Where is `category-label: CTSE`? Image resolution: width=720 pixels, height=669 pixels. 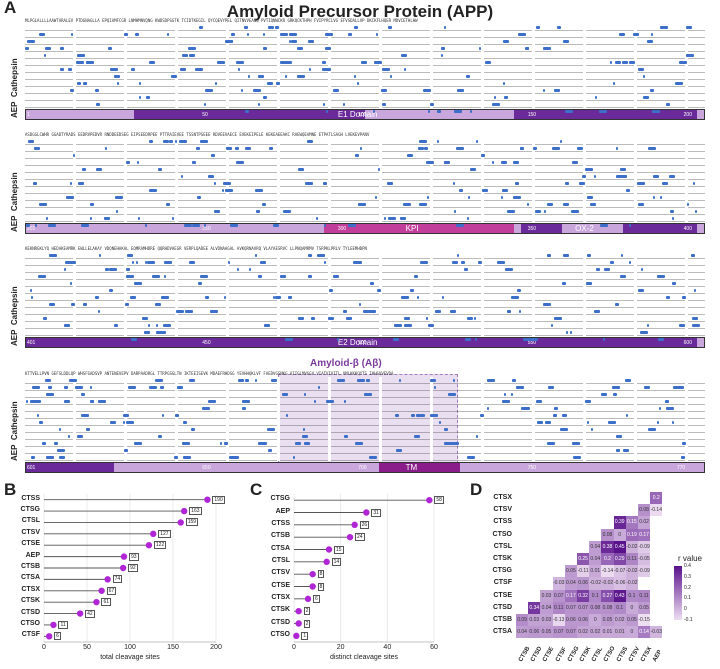
category-label: CTSE is located at coordinates (30, 544).